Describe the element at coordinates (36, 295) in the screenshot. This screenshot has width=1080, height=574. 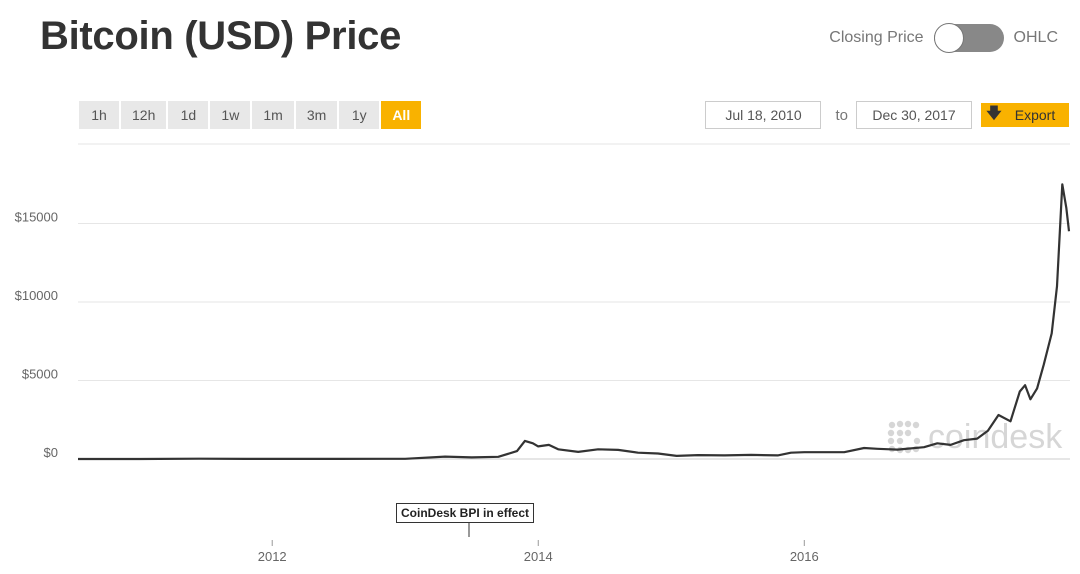
I see `y-tick-label: $10000` at that location.